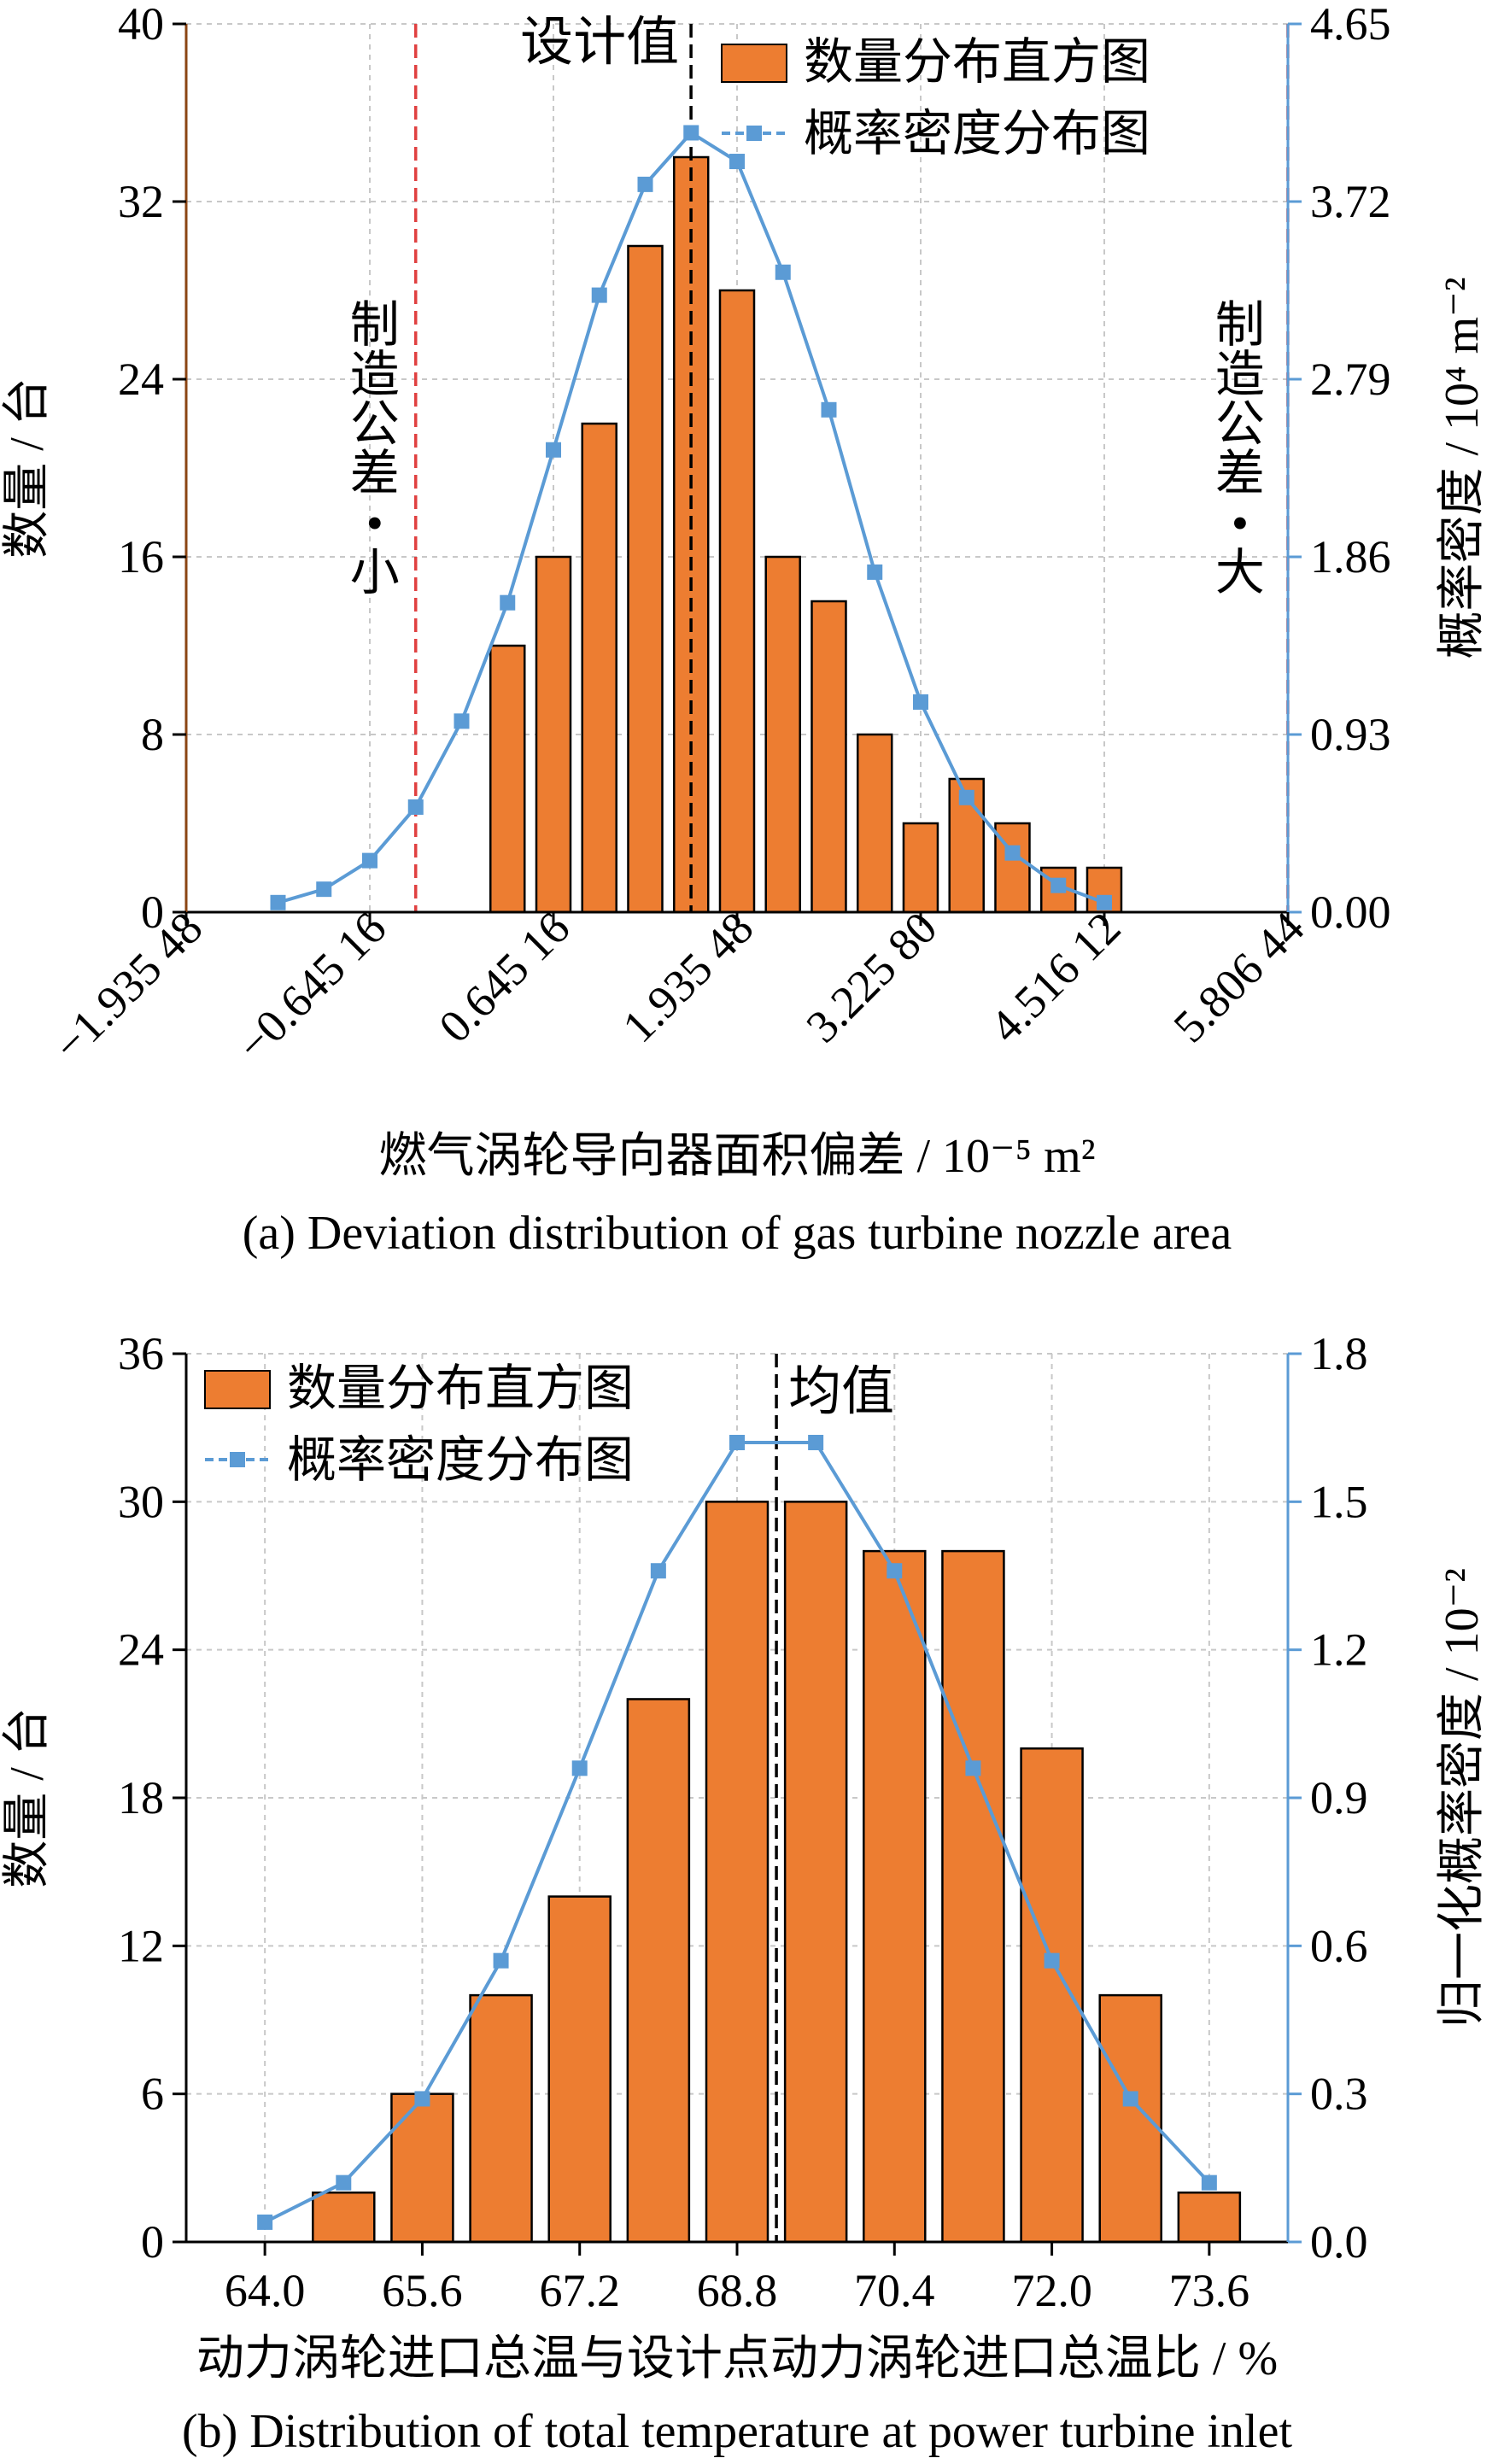 Image resolution: width=1504 pixels, height=2464 pixels. I want to click on reference-label: 均值, so click(841, 1392).